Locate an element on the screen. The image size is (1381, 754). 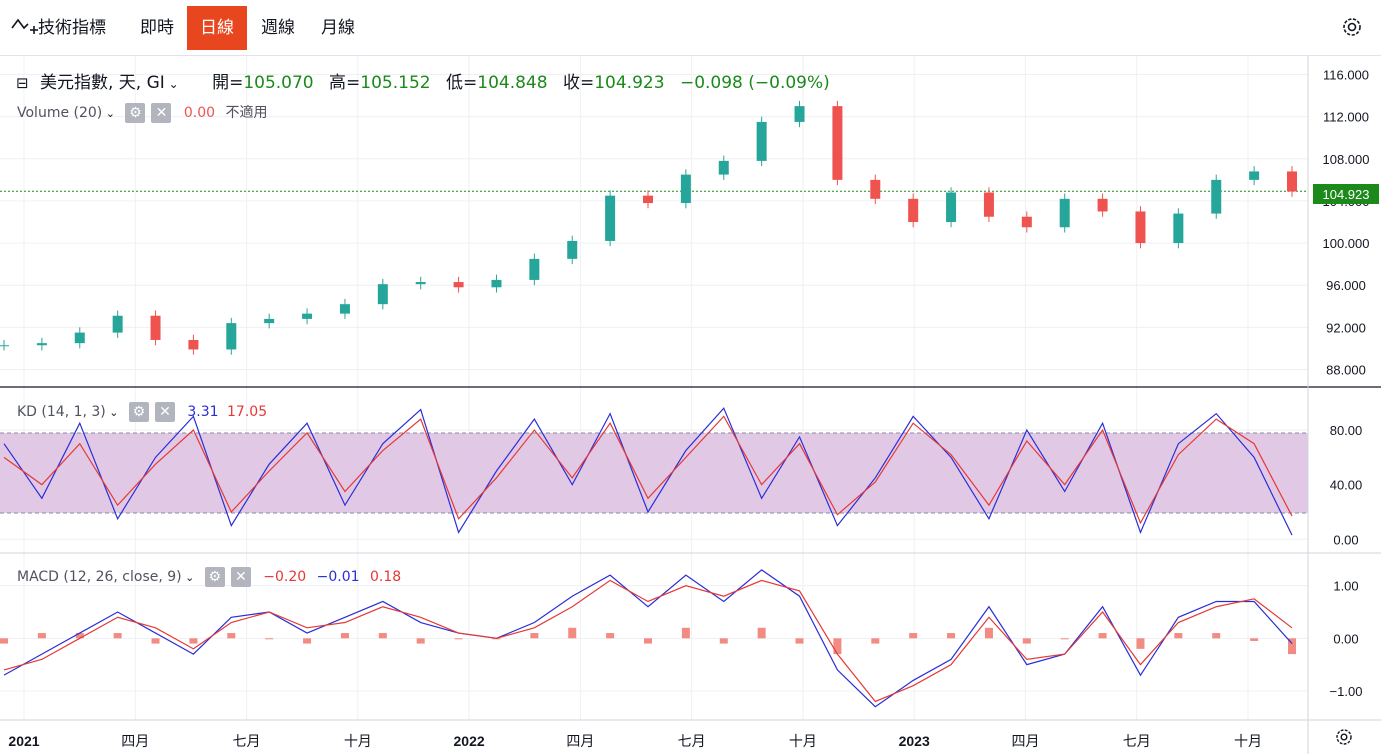
kd-label: KD (14, 1, 3) is located at coordinates (61, 412).